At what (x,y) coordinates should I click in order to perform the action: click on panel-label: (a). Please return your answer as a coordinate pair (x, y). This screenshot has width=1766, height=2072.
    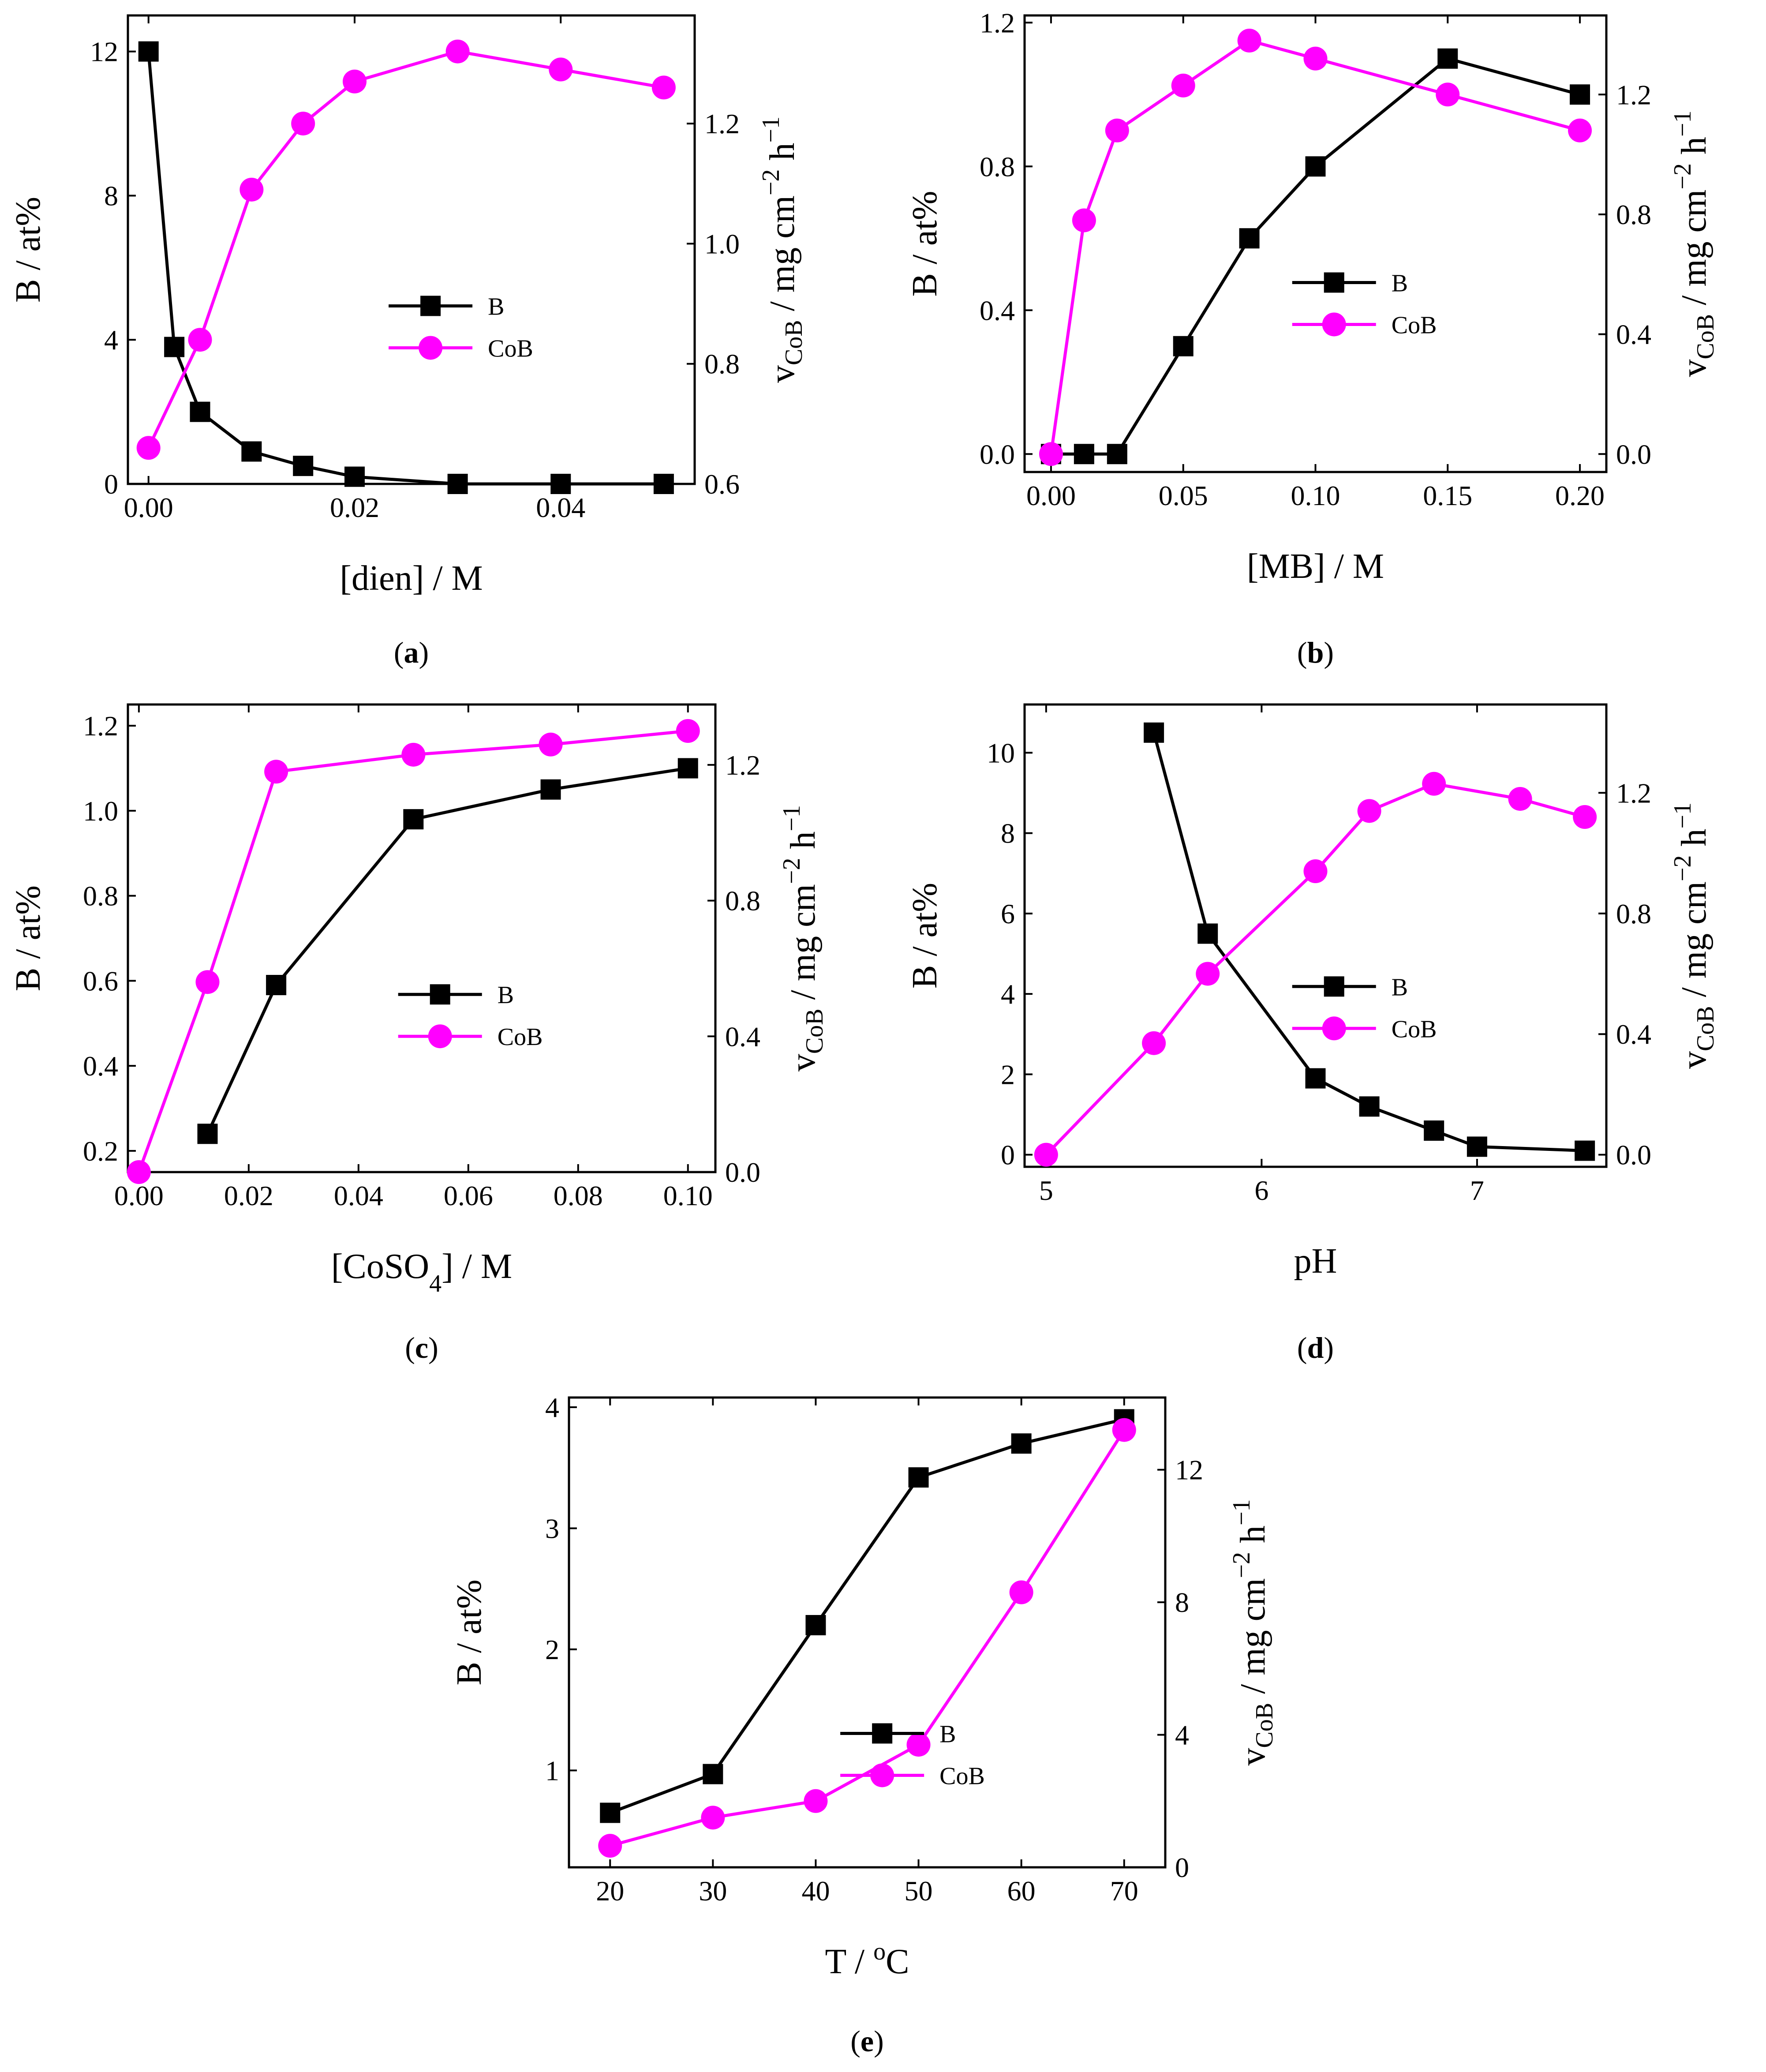
    Looking at the image, I should click on (411, 653).